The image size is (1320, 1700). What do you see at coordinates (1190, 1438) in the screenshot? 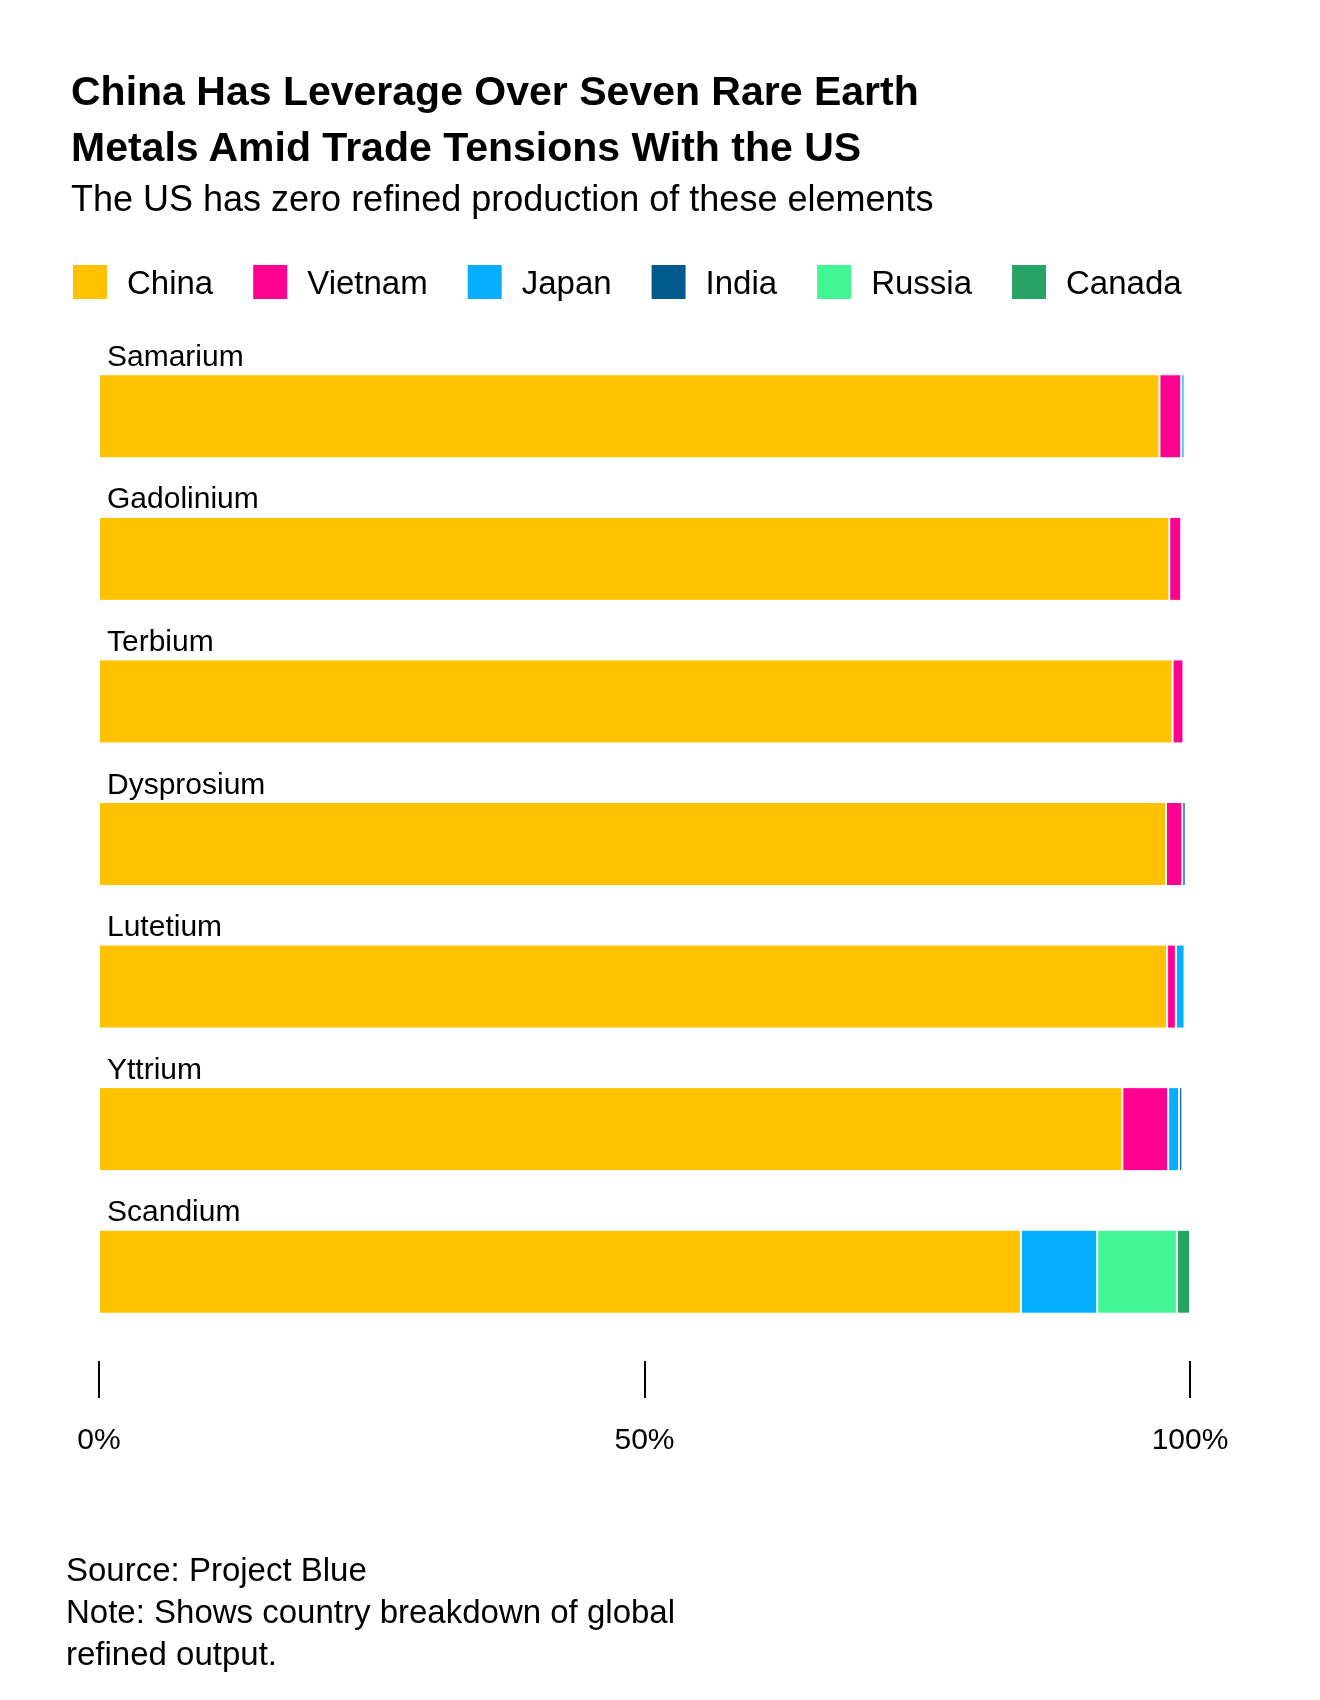
I see `x-tick-label: 100%` at bounding box center [1190, 1438].